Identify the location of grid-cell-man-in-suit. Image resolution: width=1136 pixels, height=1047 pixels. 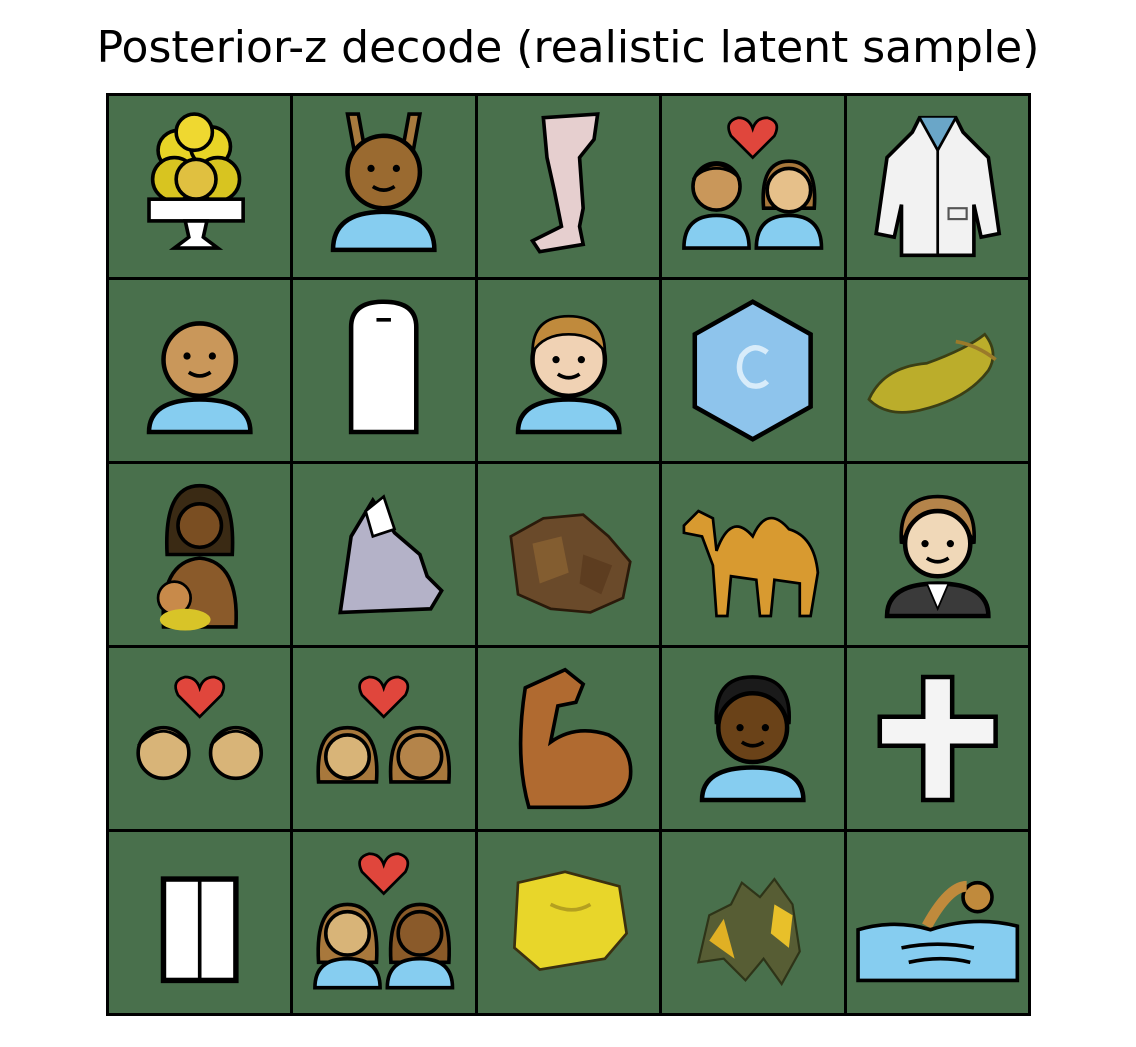
(937, 554).